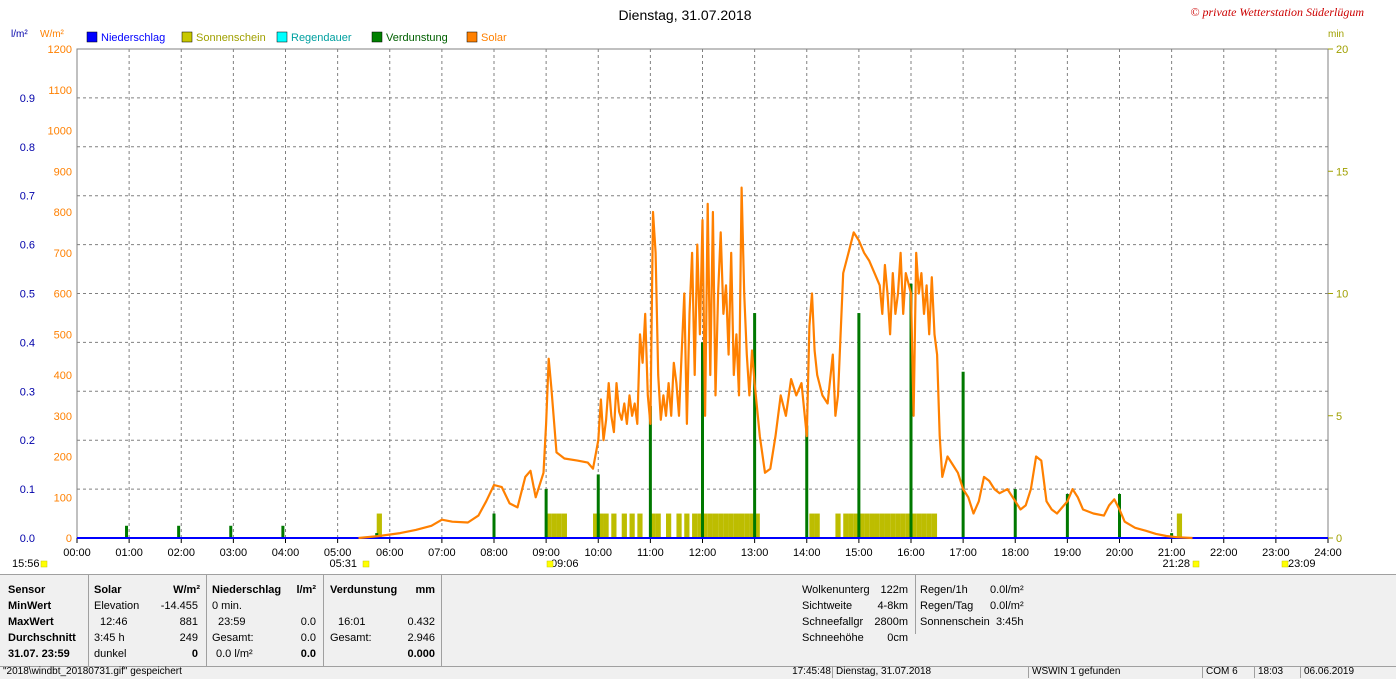  I want to click on x-tick-label: 12:00, so click(703, 553).